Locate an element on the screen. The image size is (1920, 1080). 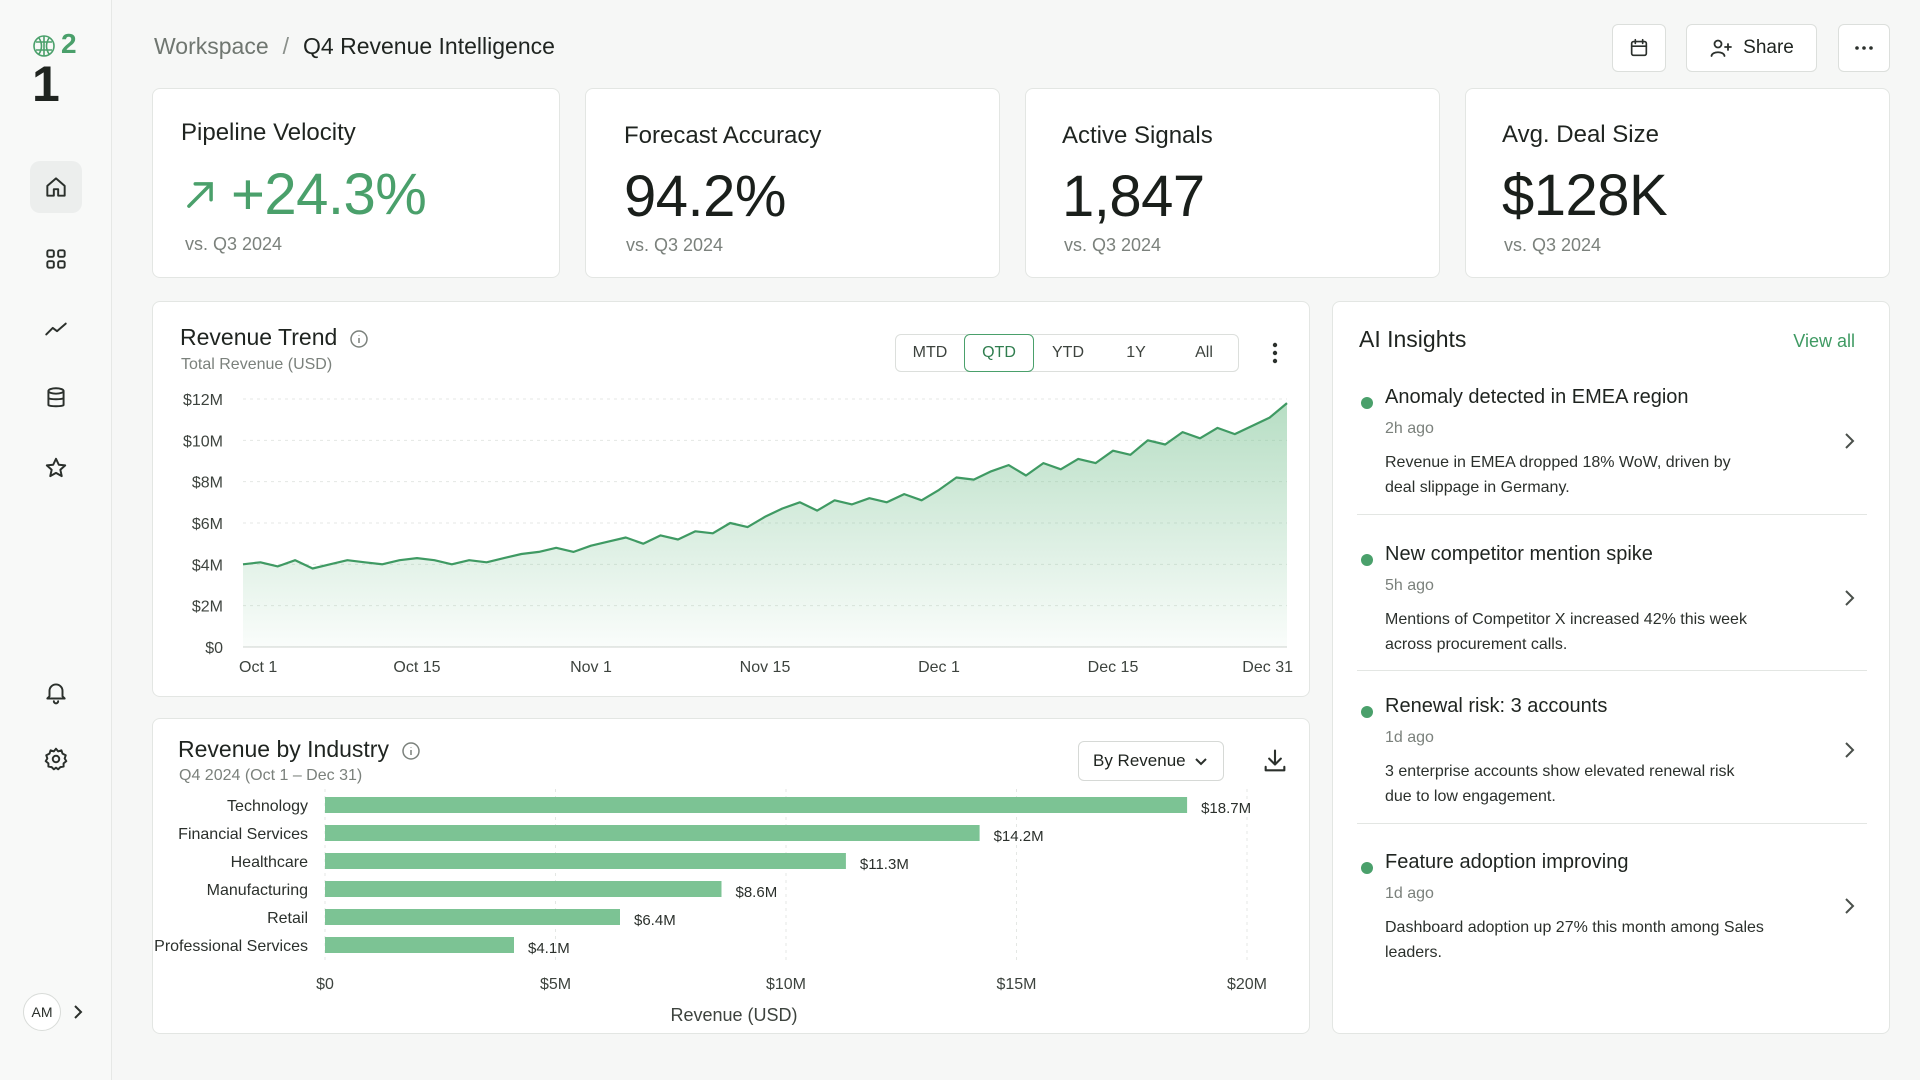
sidebar-item-settings is located at coordinates (56, 759).